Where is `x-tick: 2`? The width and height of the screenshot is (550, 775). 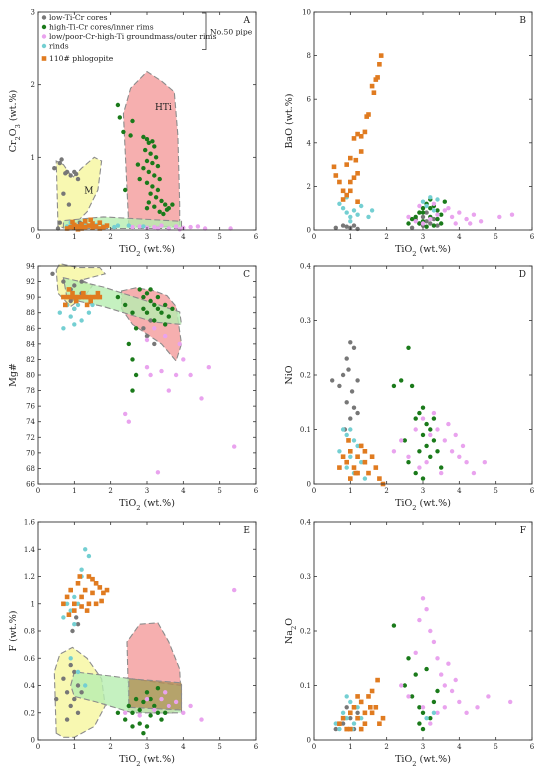
x-tick: 2 is located at coordinates (110, 636).